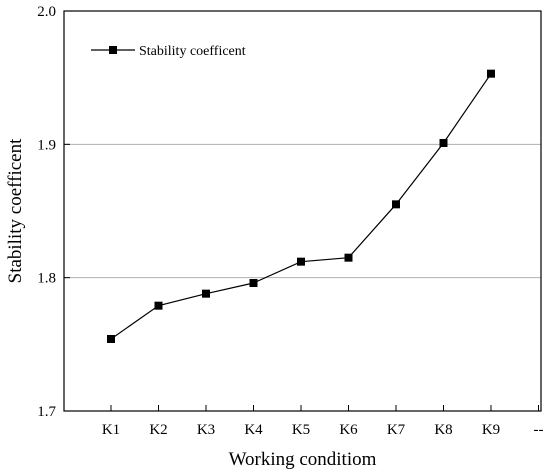 This screenshot has height=472, width=550. What do you see at coordinates (46, 145) in the screenshot?
I see `y-tick-label: 1.9` at bounding box center [46, 145].